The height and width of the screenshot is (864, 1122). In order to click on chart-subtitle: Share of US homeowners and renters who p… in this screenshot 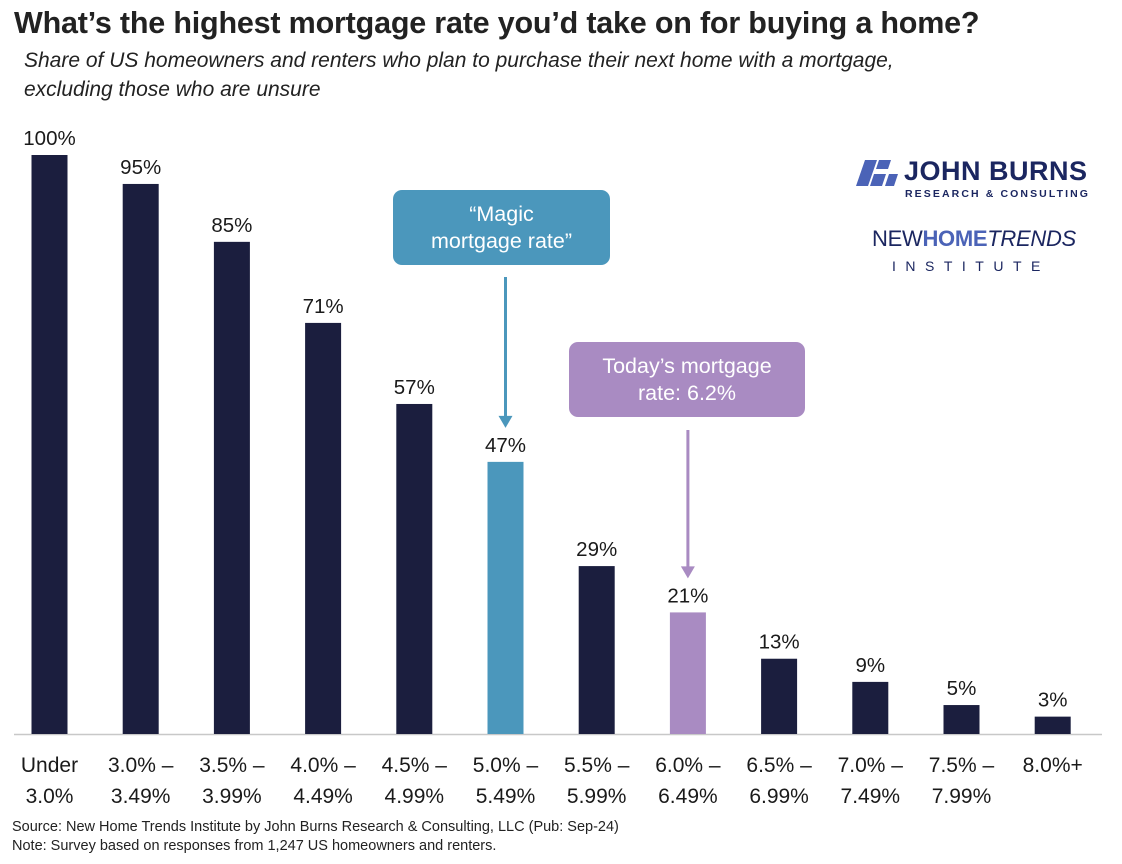, I will do `click(564, 75)`.